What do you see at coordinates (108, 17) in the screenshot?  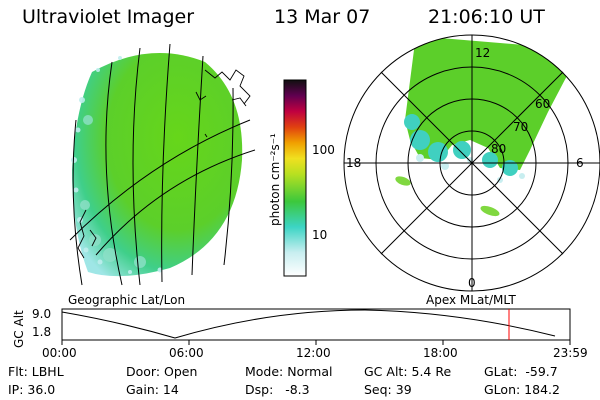 I see `instrument-title: Ultraviolet Imager` at bounding box center [108, 17].